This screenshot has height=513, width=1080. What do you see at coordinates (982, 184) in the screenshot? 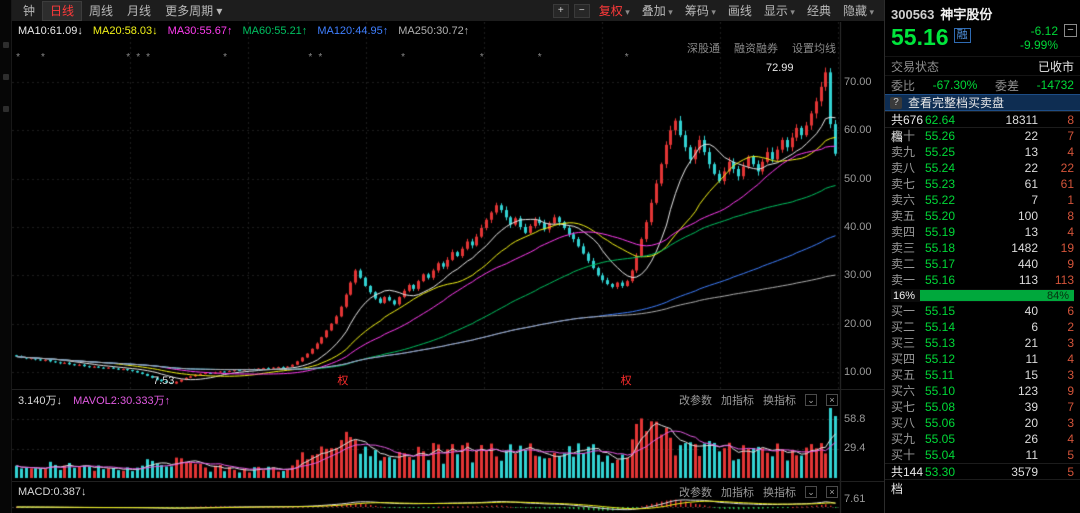
I see `ask-row: 卖七 55.23 61 61` at bounding box center [982, 184].